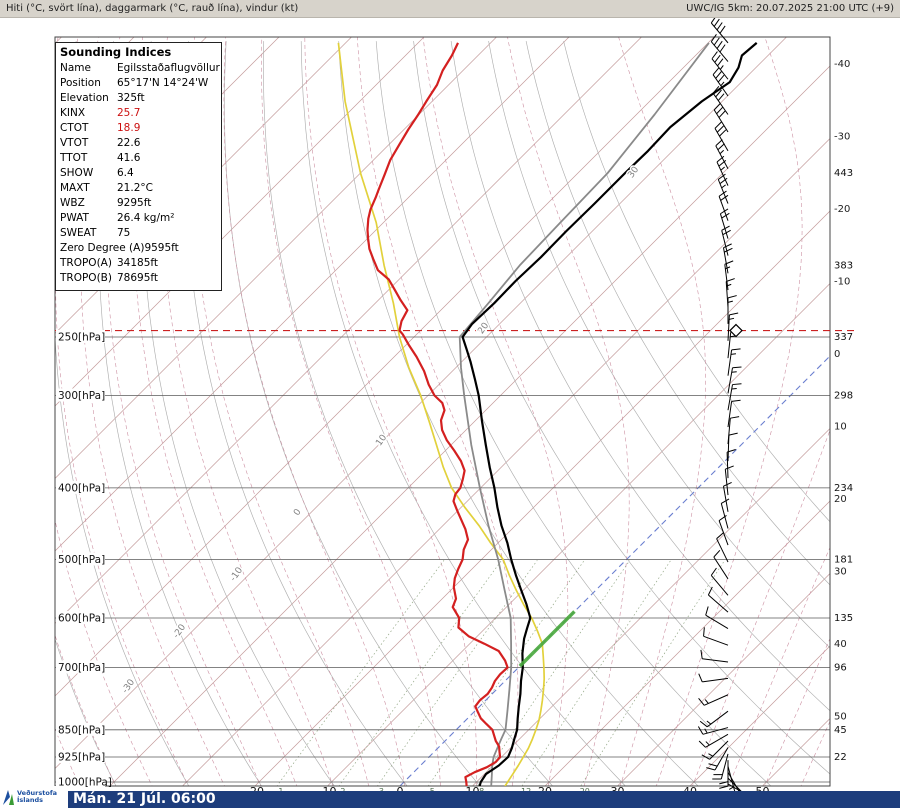 This screenshot has width=900, height=808. I want to click on moist-adiabat-label: 0, so click(298, 513).